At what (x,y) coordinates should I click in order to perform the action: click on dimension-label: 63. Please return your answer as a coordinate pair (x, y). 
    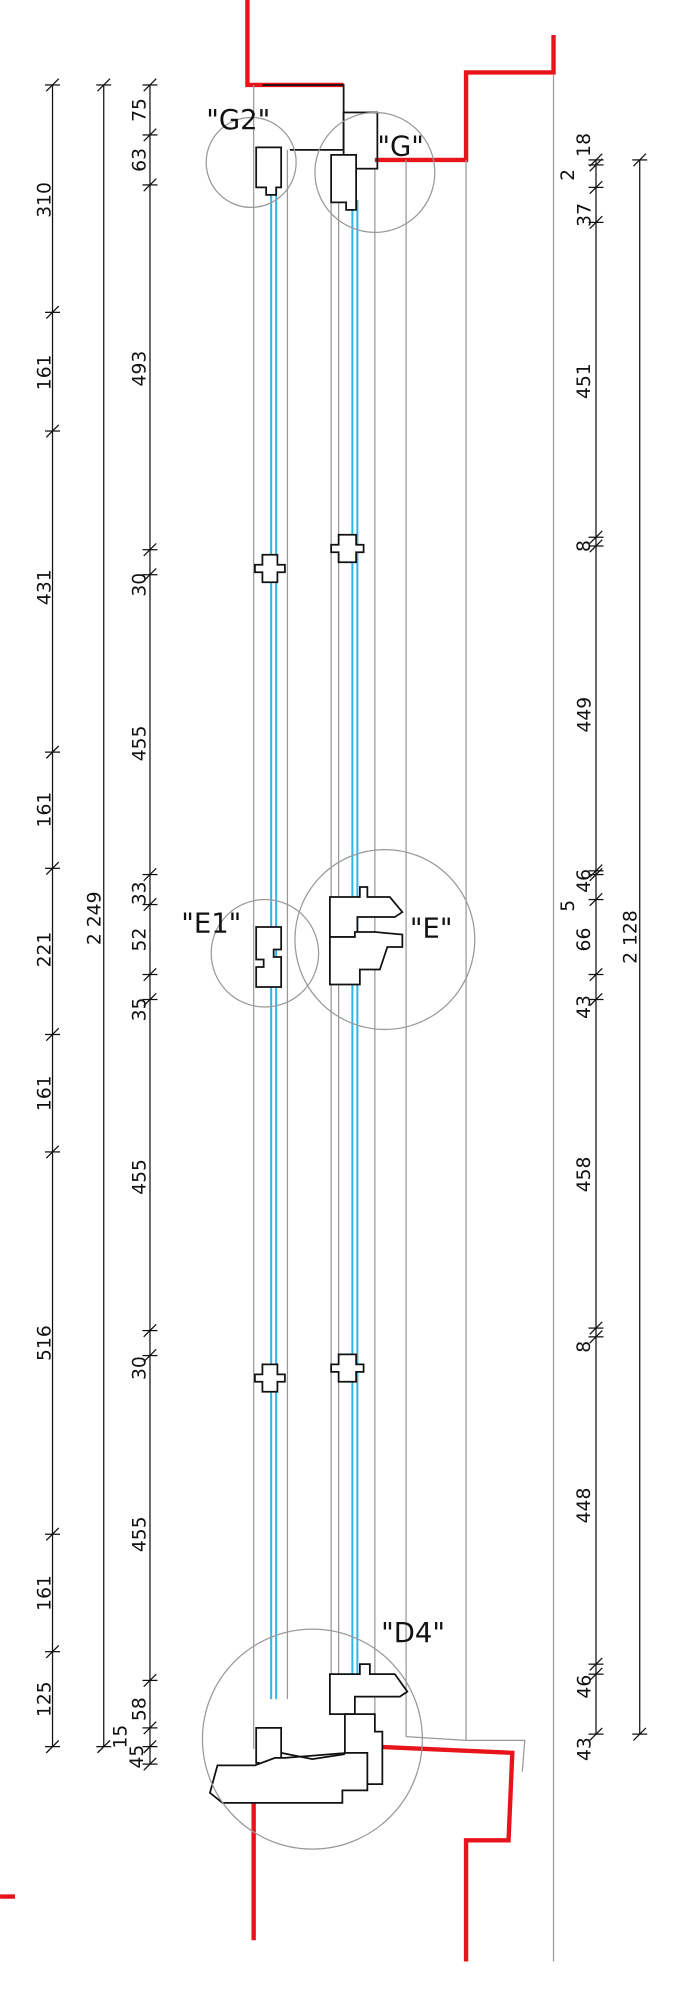
    Looking at the image, I should click on (139, 160).